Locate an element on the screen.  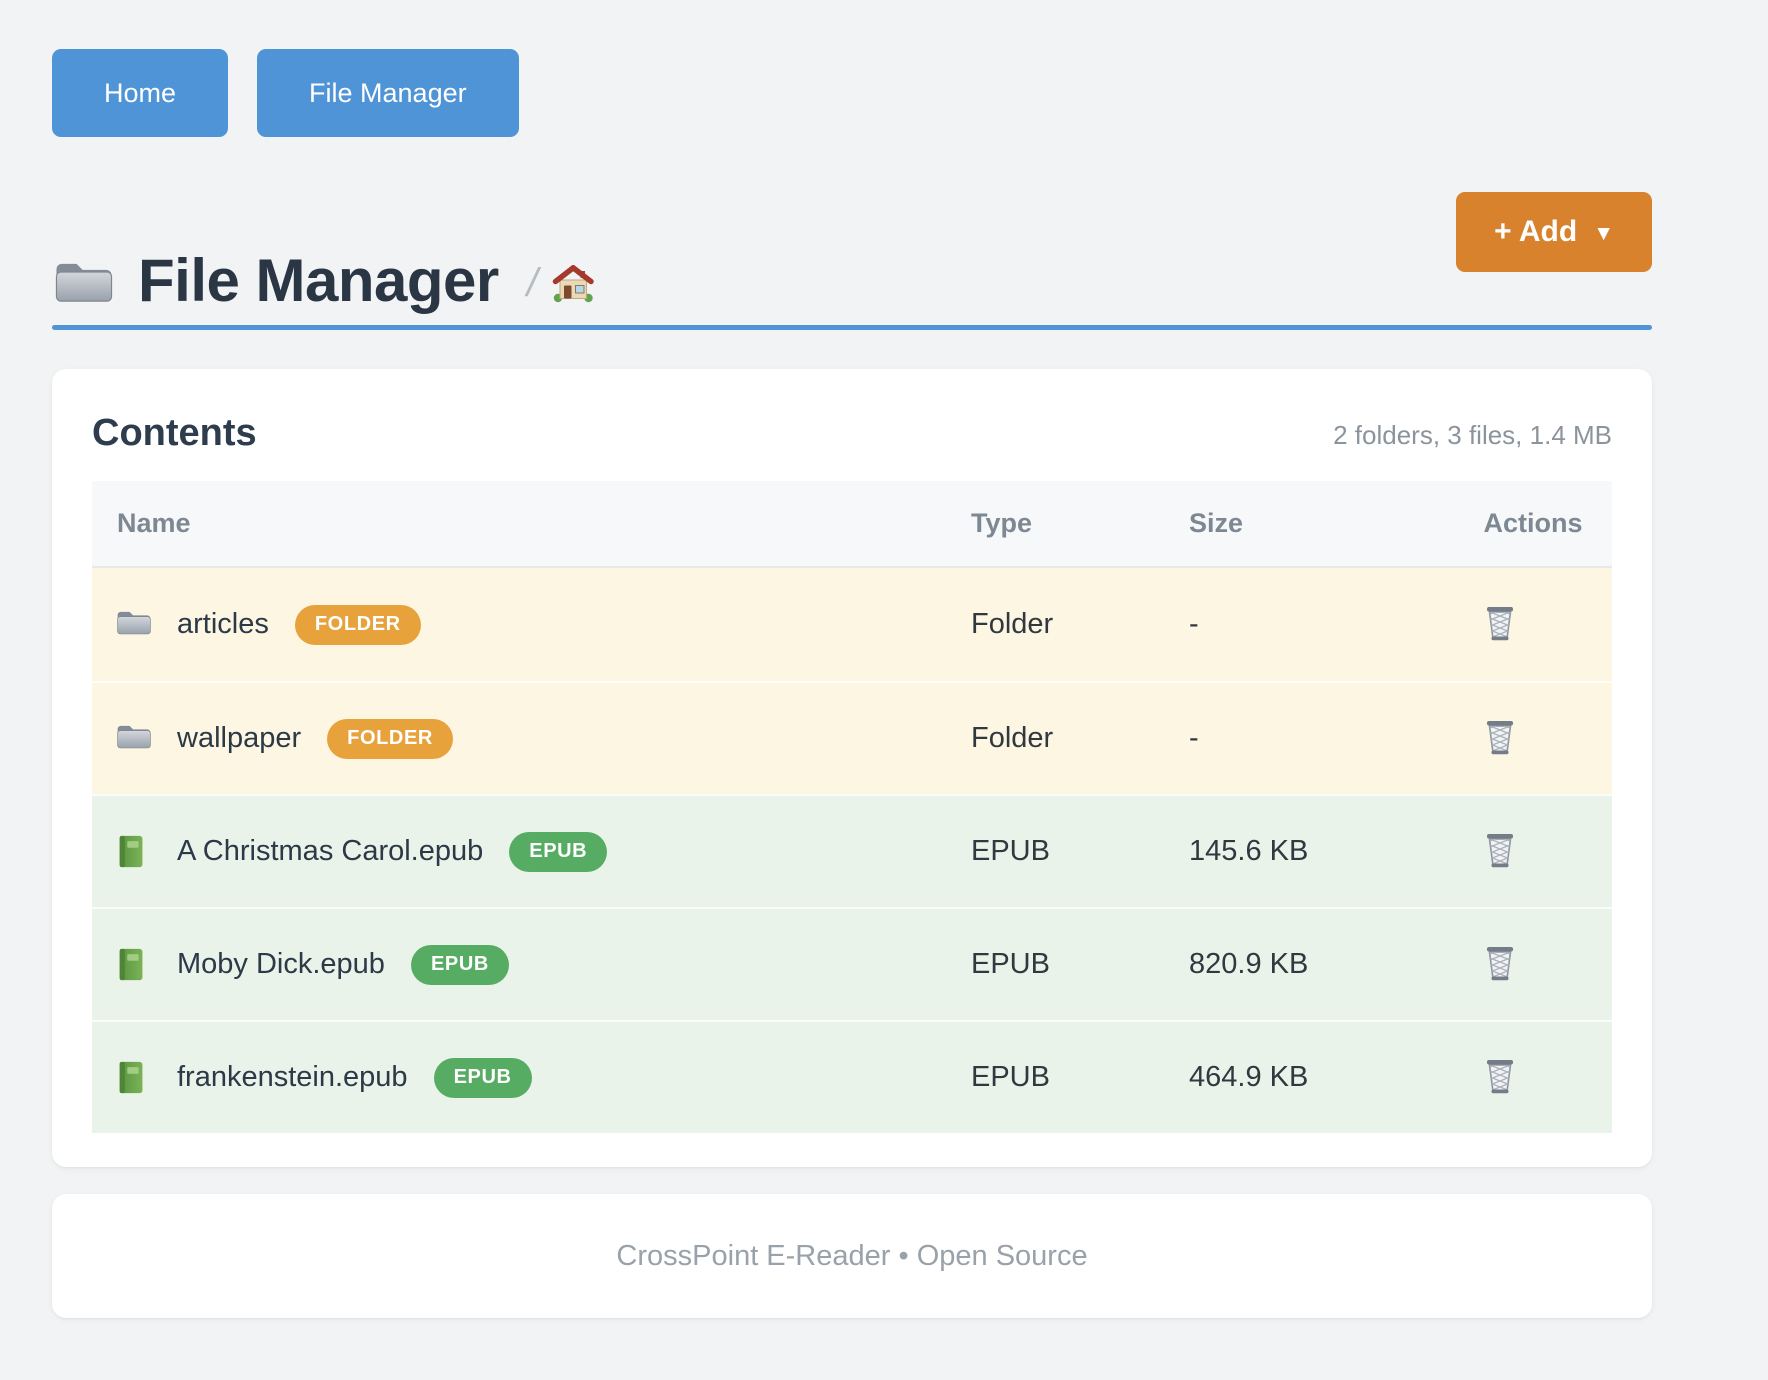
contents-title: Contents is located at coordinates (174, 433).